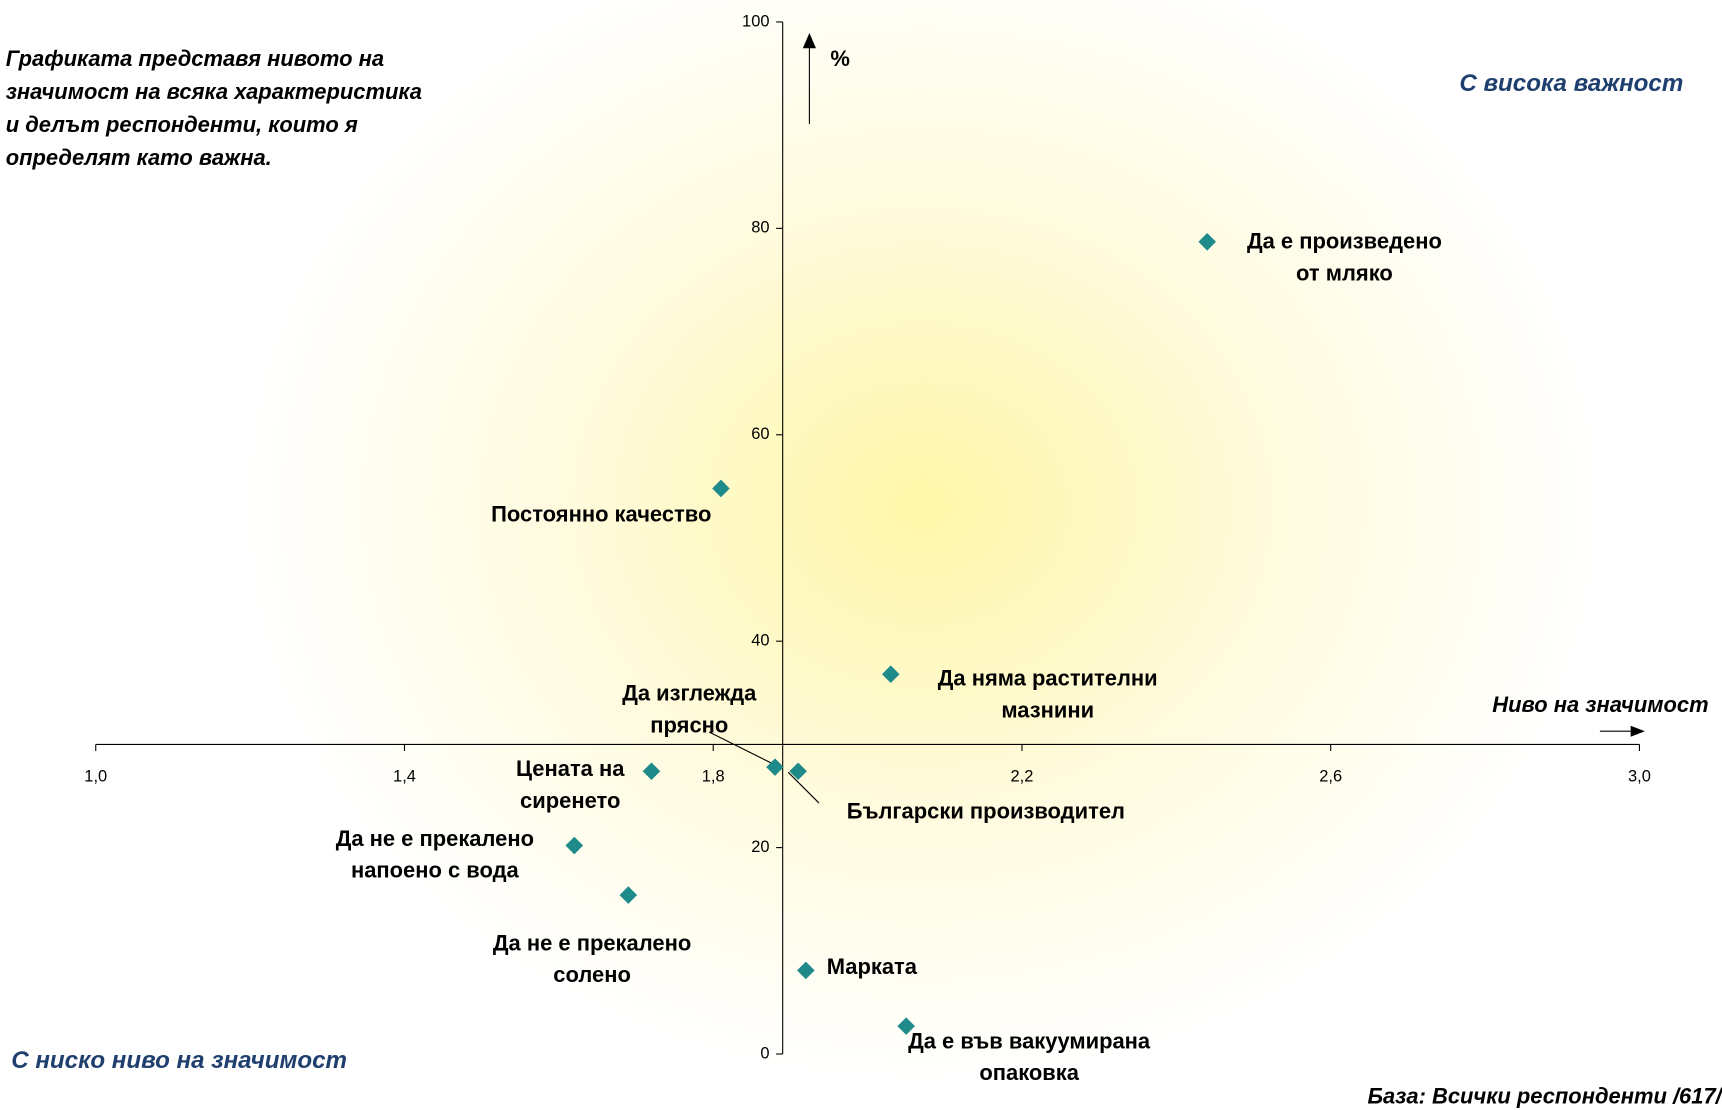  I want to click on point-label: мазнини, so click(1047, 709).